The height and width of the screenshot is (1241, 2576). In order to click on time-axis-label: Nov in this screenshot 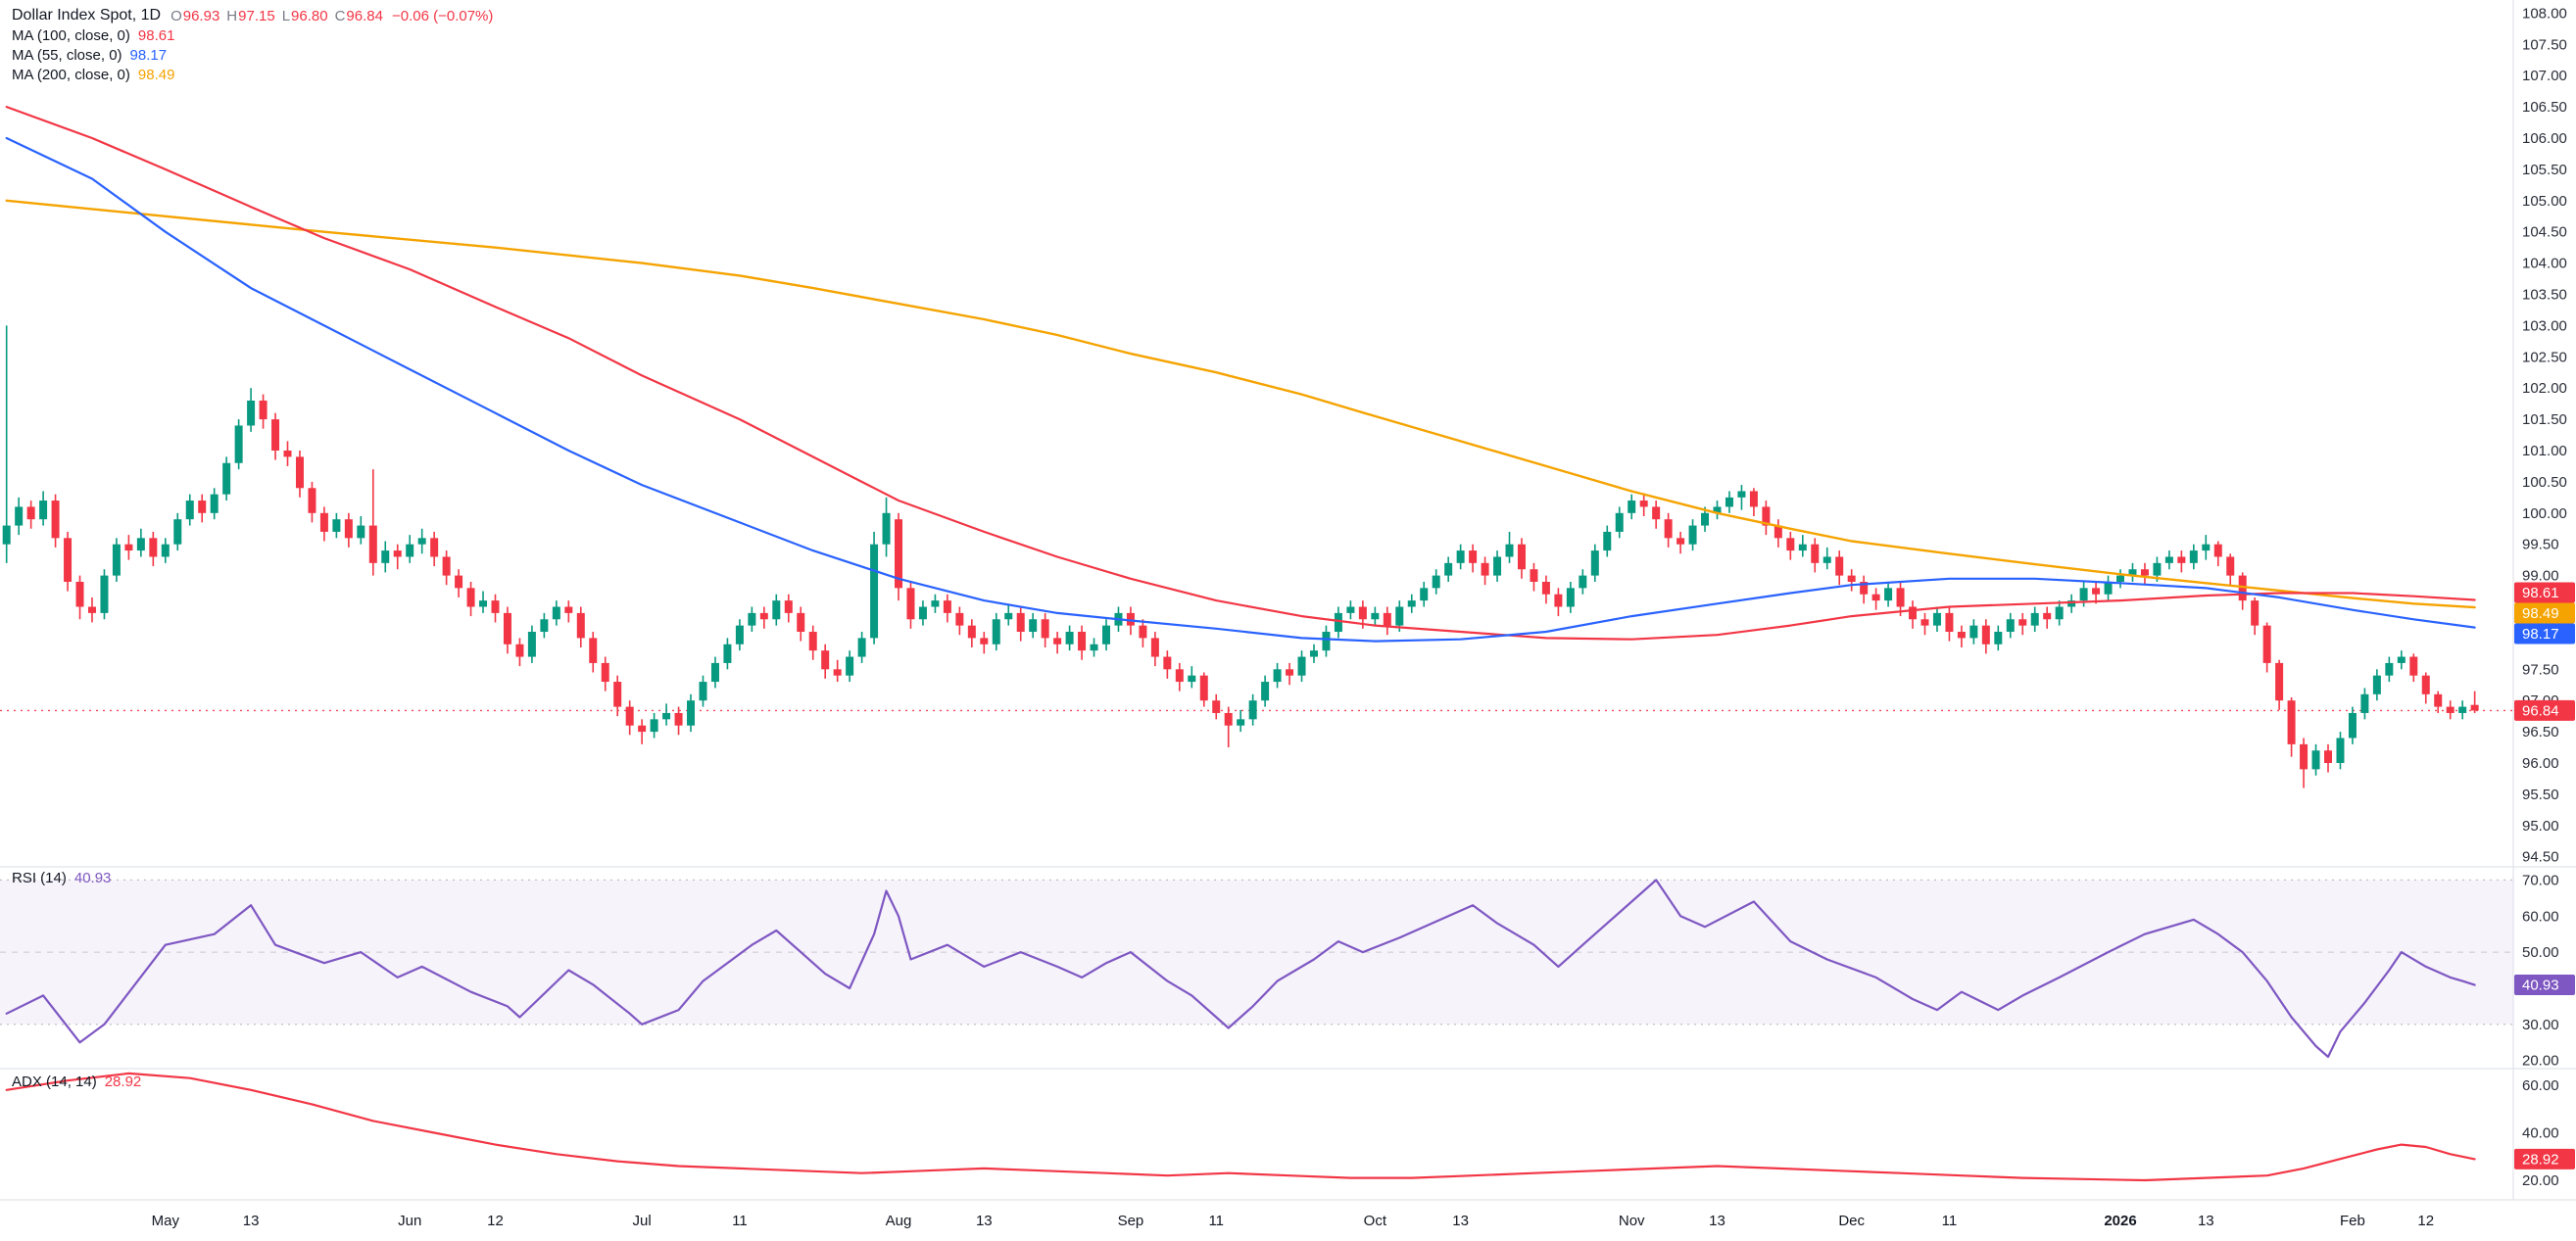, I will do `click(1632, 1221)`.